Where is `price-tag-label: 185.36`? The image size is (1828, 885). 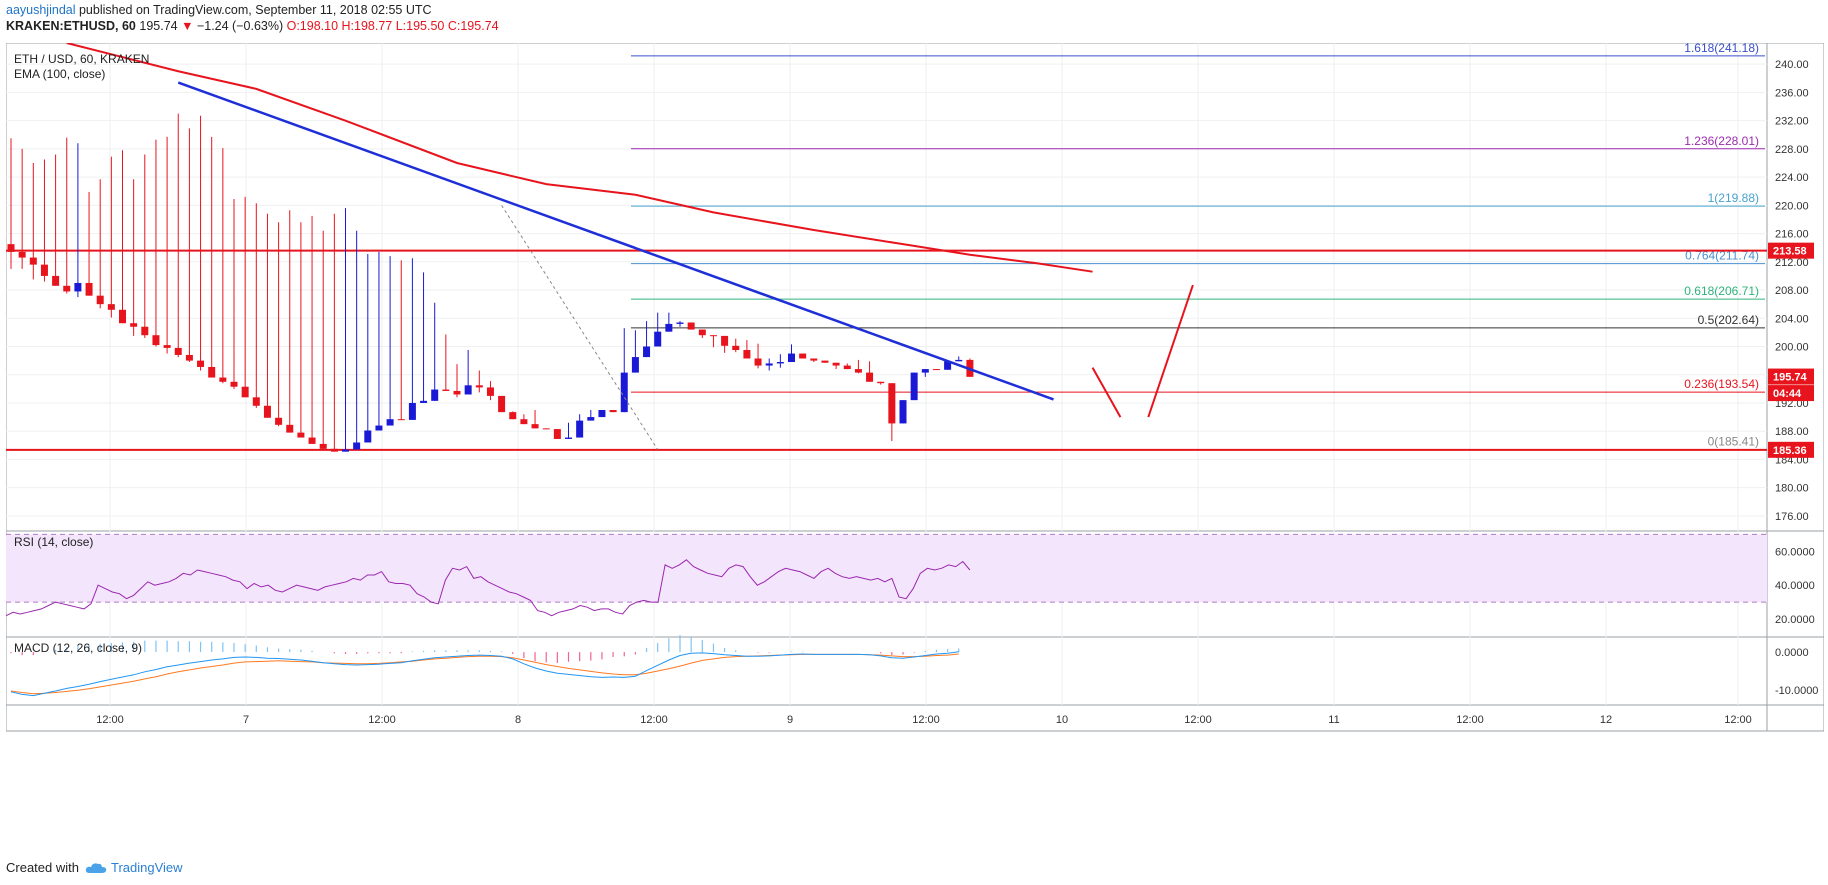
price-tag-label: 185.36 is located at coordinates (1790, 451).